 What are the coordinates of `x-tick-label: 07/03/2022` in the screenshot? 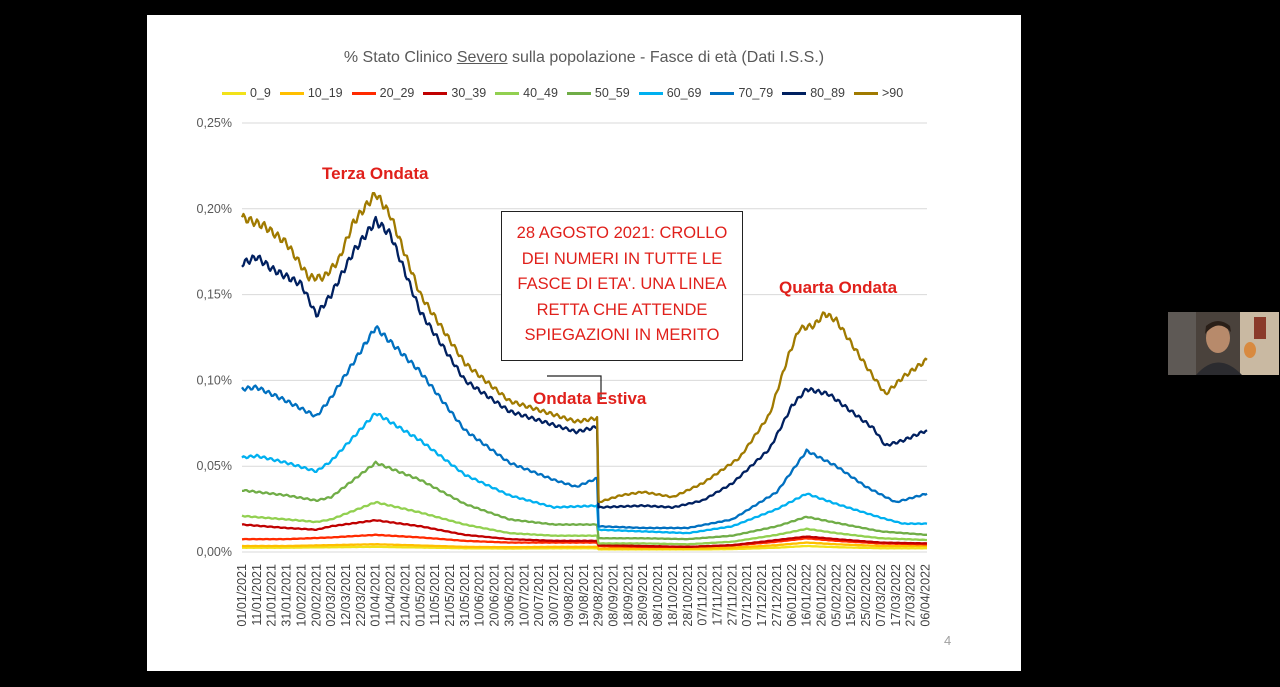 It's located at (881, 595).